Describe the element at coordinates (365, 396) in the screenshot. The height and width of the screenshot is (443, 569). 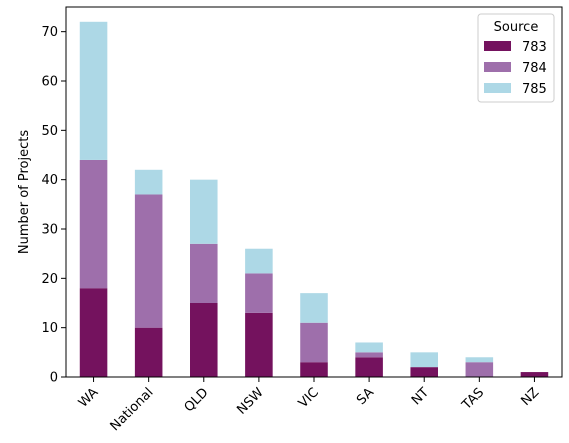
I see `x-tick-label: SA` at that location.